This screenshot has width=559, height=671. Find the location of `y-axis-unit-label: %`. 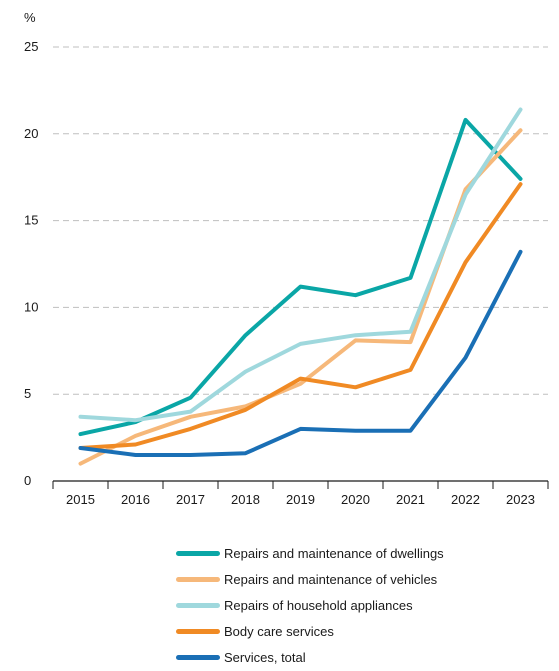

y-axis-unit-label: % is located at coordinates (30, 17).